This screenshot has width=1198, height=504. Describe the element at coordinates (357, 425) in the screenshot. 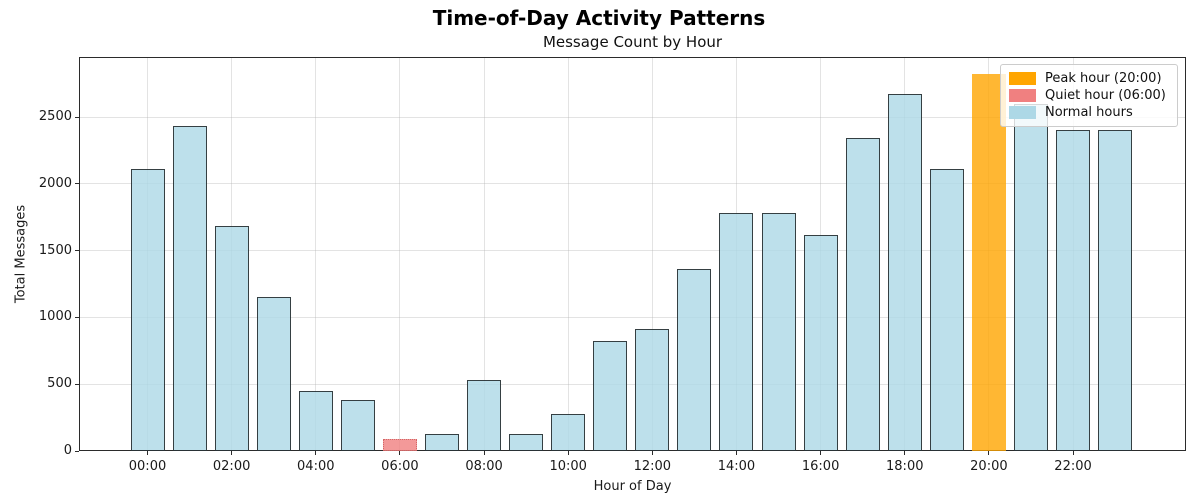

I see `bar-05:00` at that location.